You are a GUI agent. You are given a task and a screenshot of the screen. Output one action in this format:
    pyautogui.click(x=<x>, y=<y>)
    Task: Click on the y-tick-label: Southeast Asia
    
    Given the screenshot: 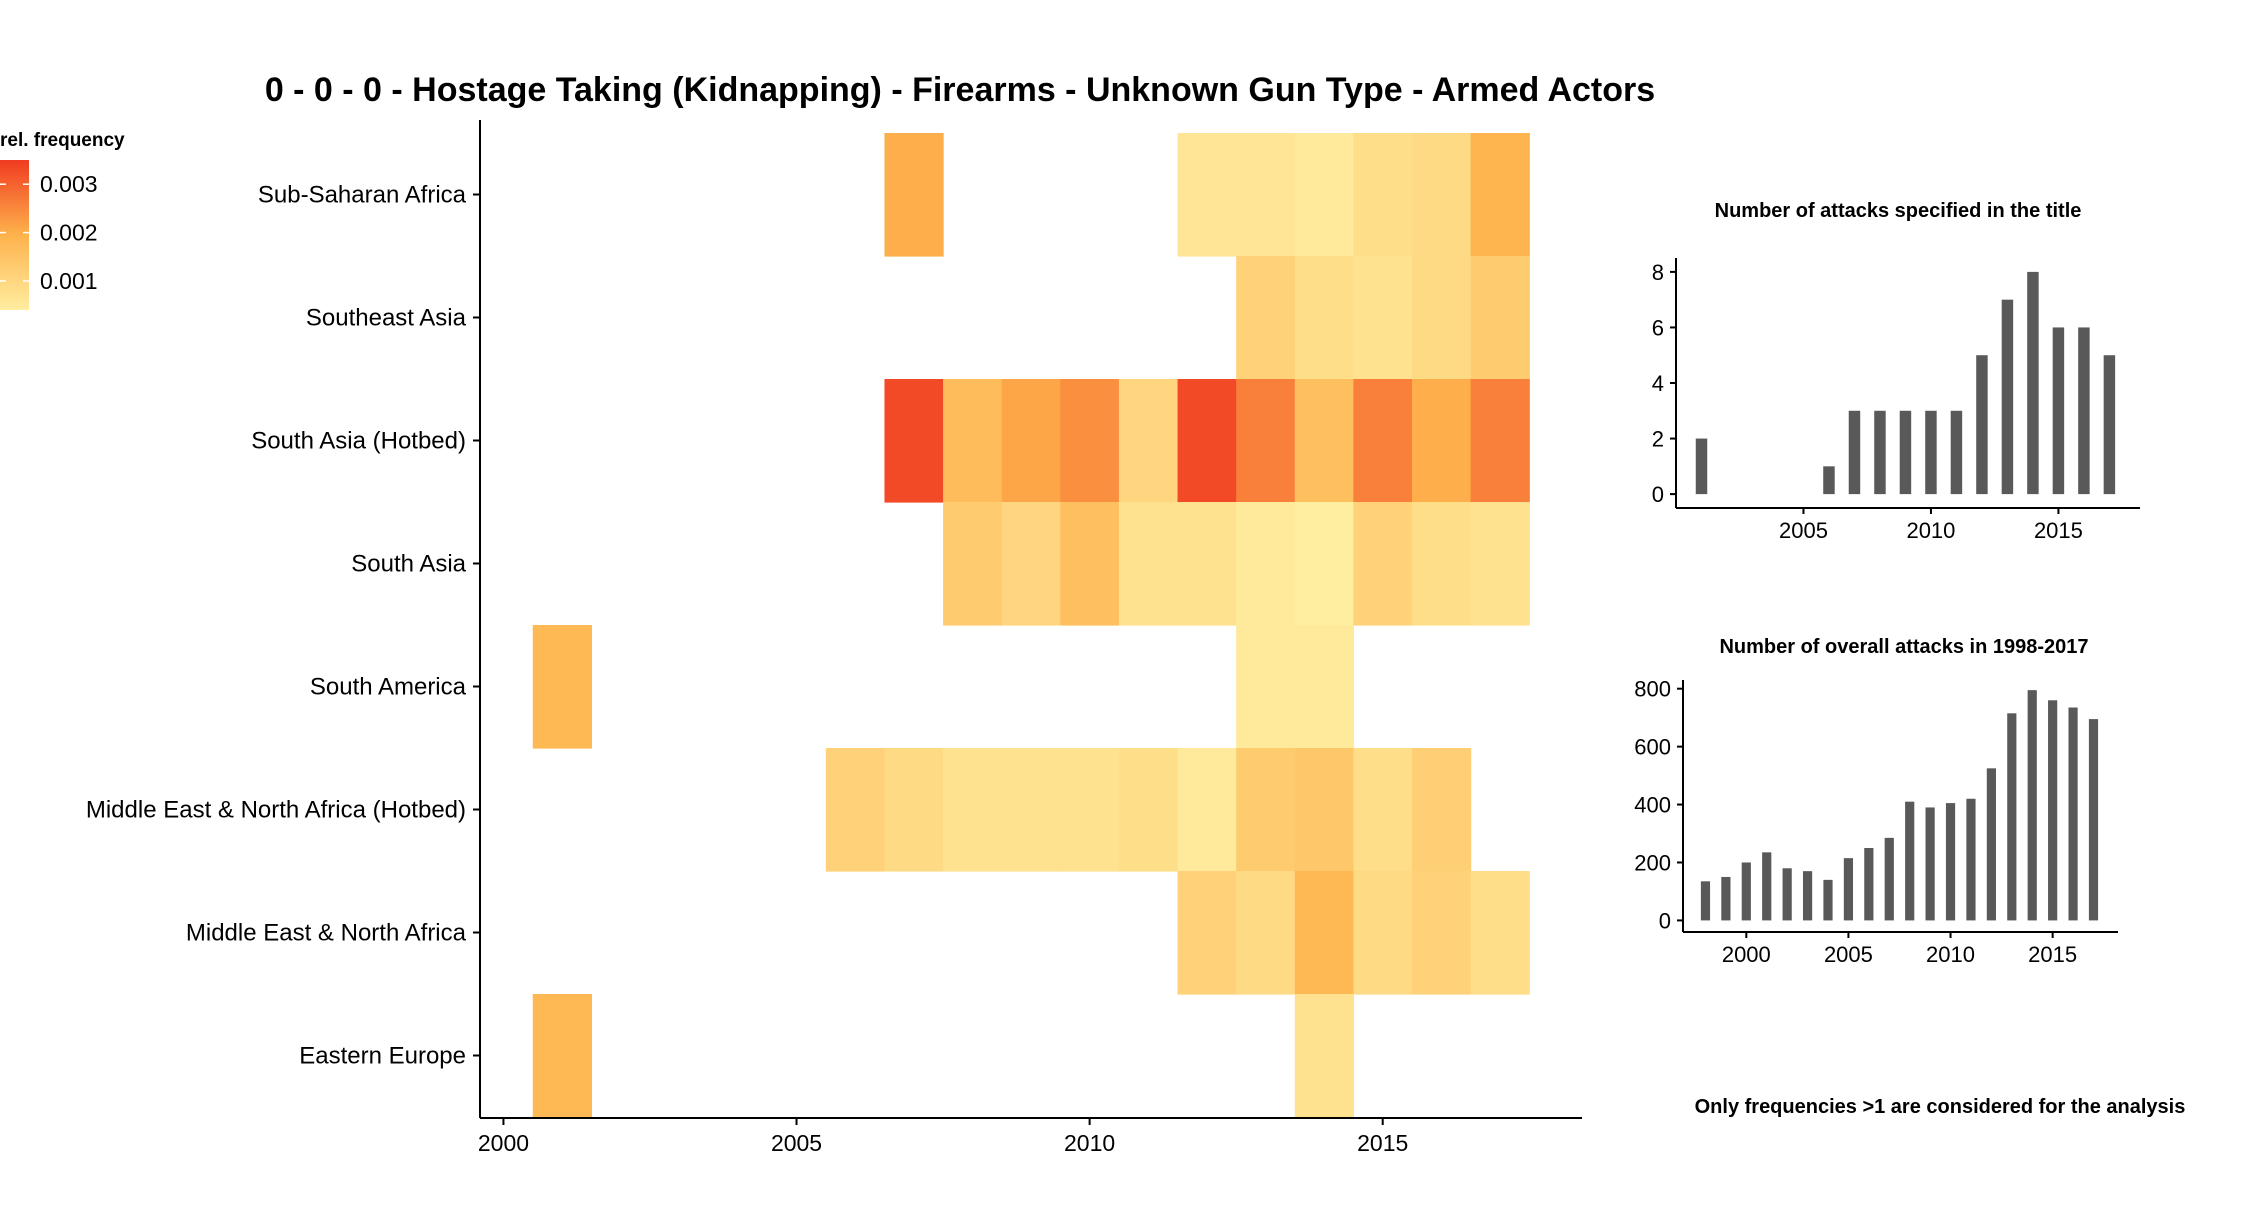 What is the action you would take?
    pyautogui.click(x=386, y=318)
    